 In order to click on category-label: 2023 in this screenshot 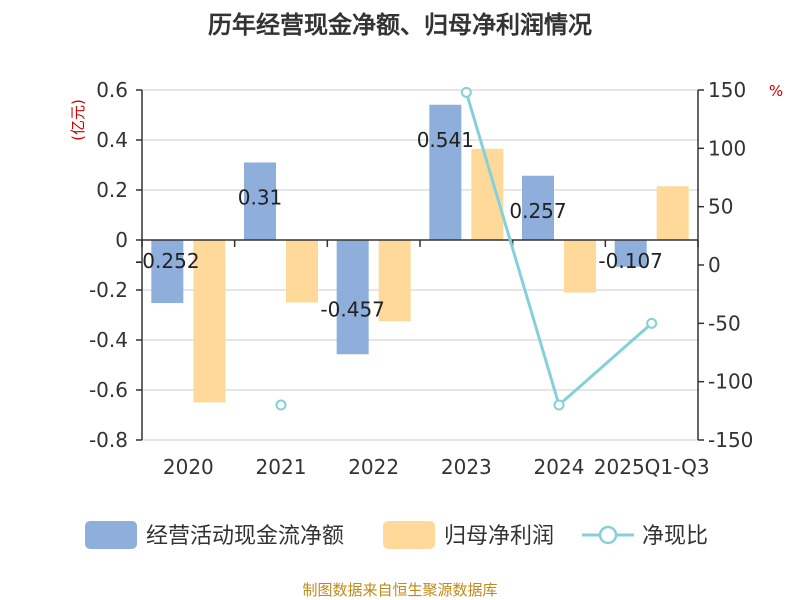, I will do `click(466, 467)`.